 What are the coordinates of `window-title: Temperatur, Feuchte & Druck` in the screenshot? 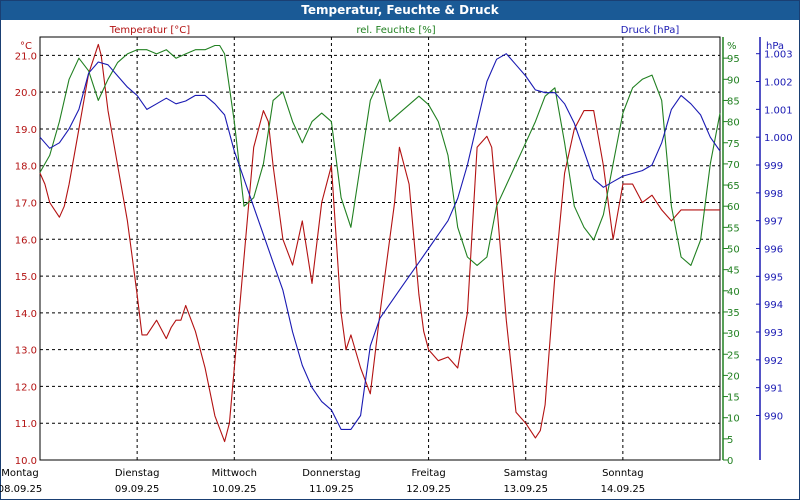 It's located at (400, 10).